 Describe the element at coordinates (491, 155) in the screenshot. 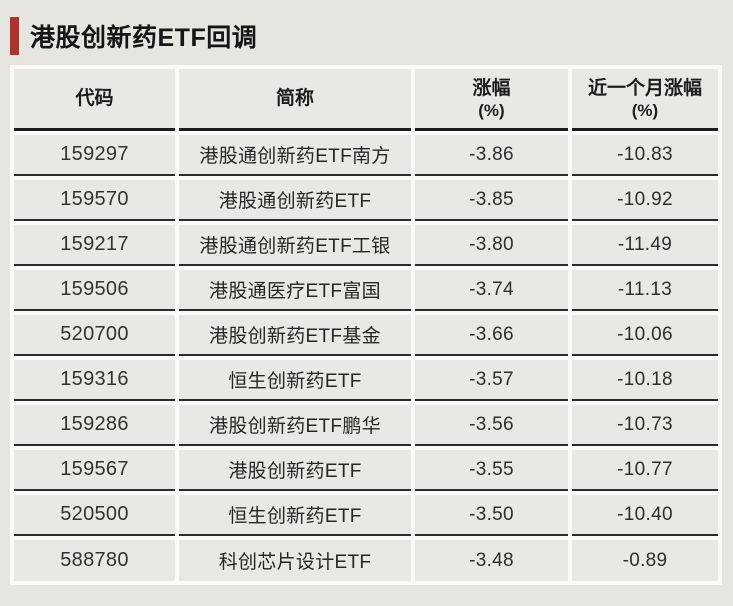

I see `cell-change: -3.86` at that location.